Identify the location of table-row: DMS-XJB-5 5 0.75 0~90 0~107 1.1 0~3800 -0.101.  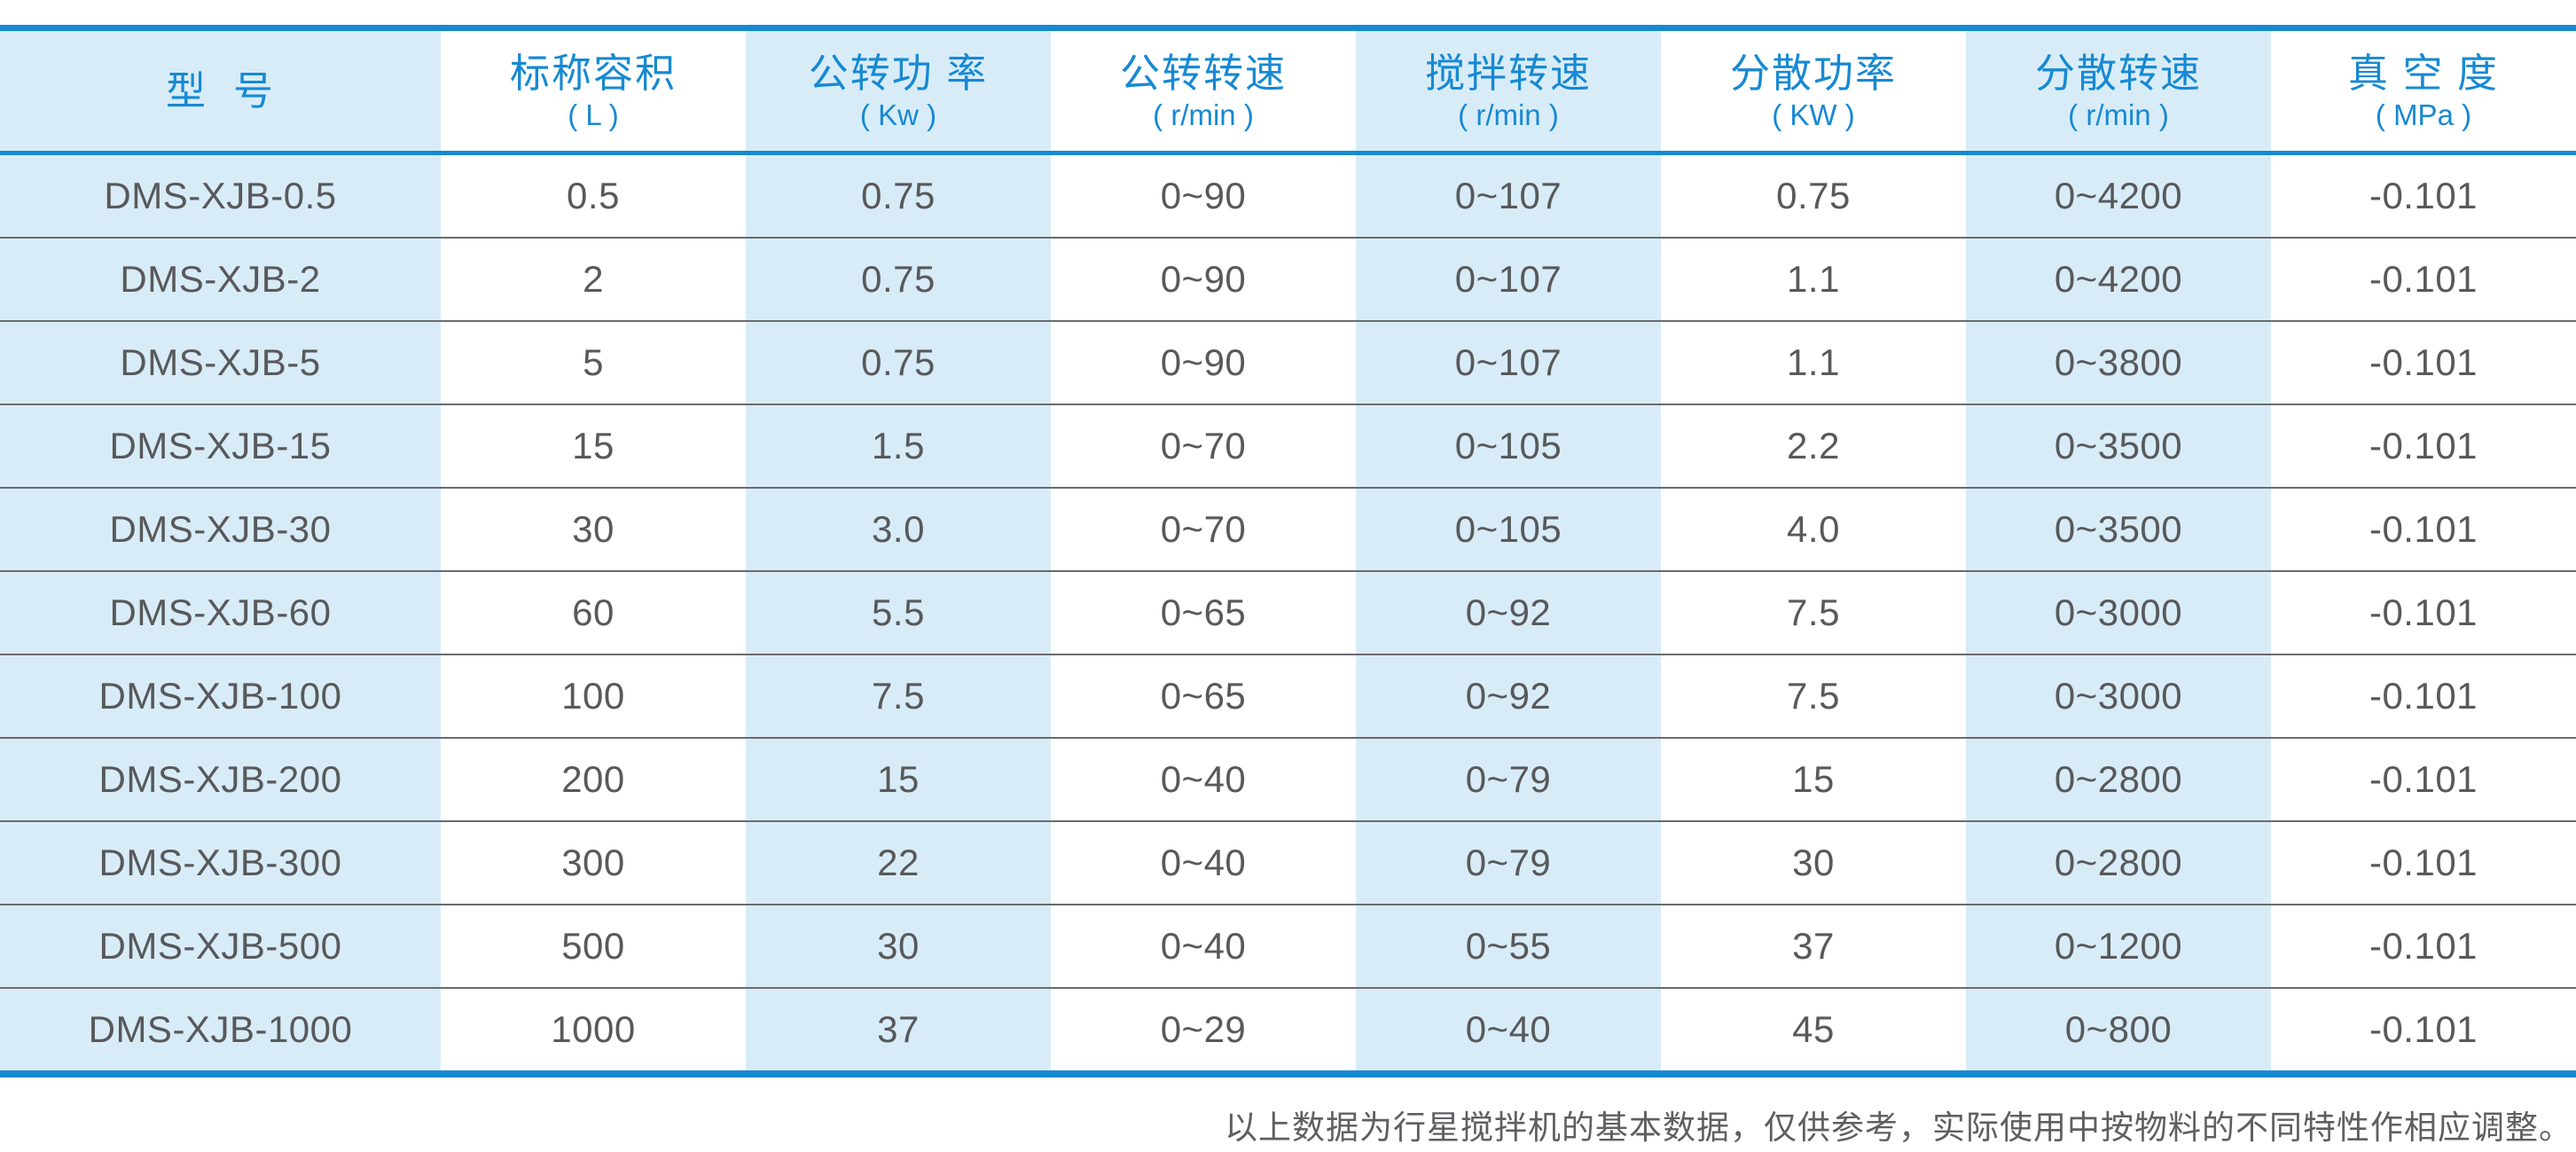
(1288, 362).